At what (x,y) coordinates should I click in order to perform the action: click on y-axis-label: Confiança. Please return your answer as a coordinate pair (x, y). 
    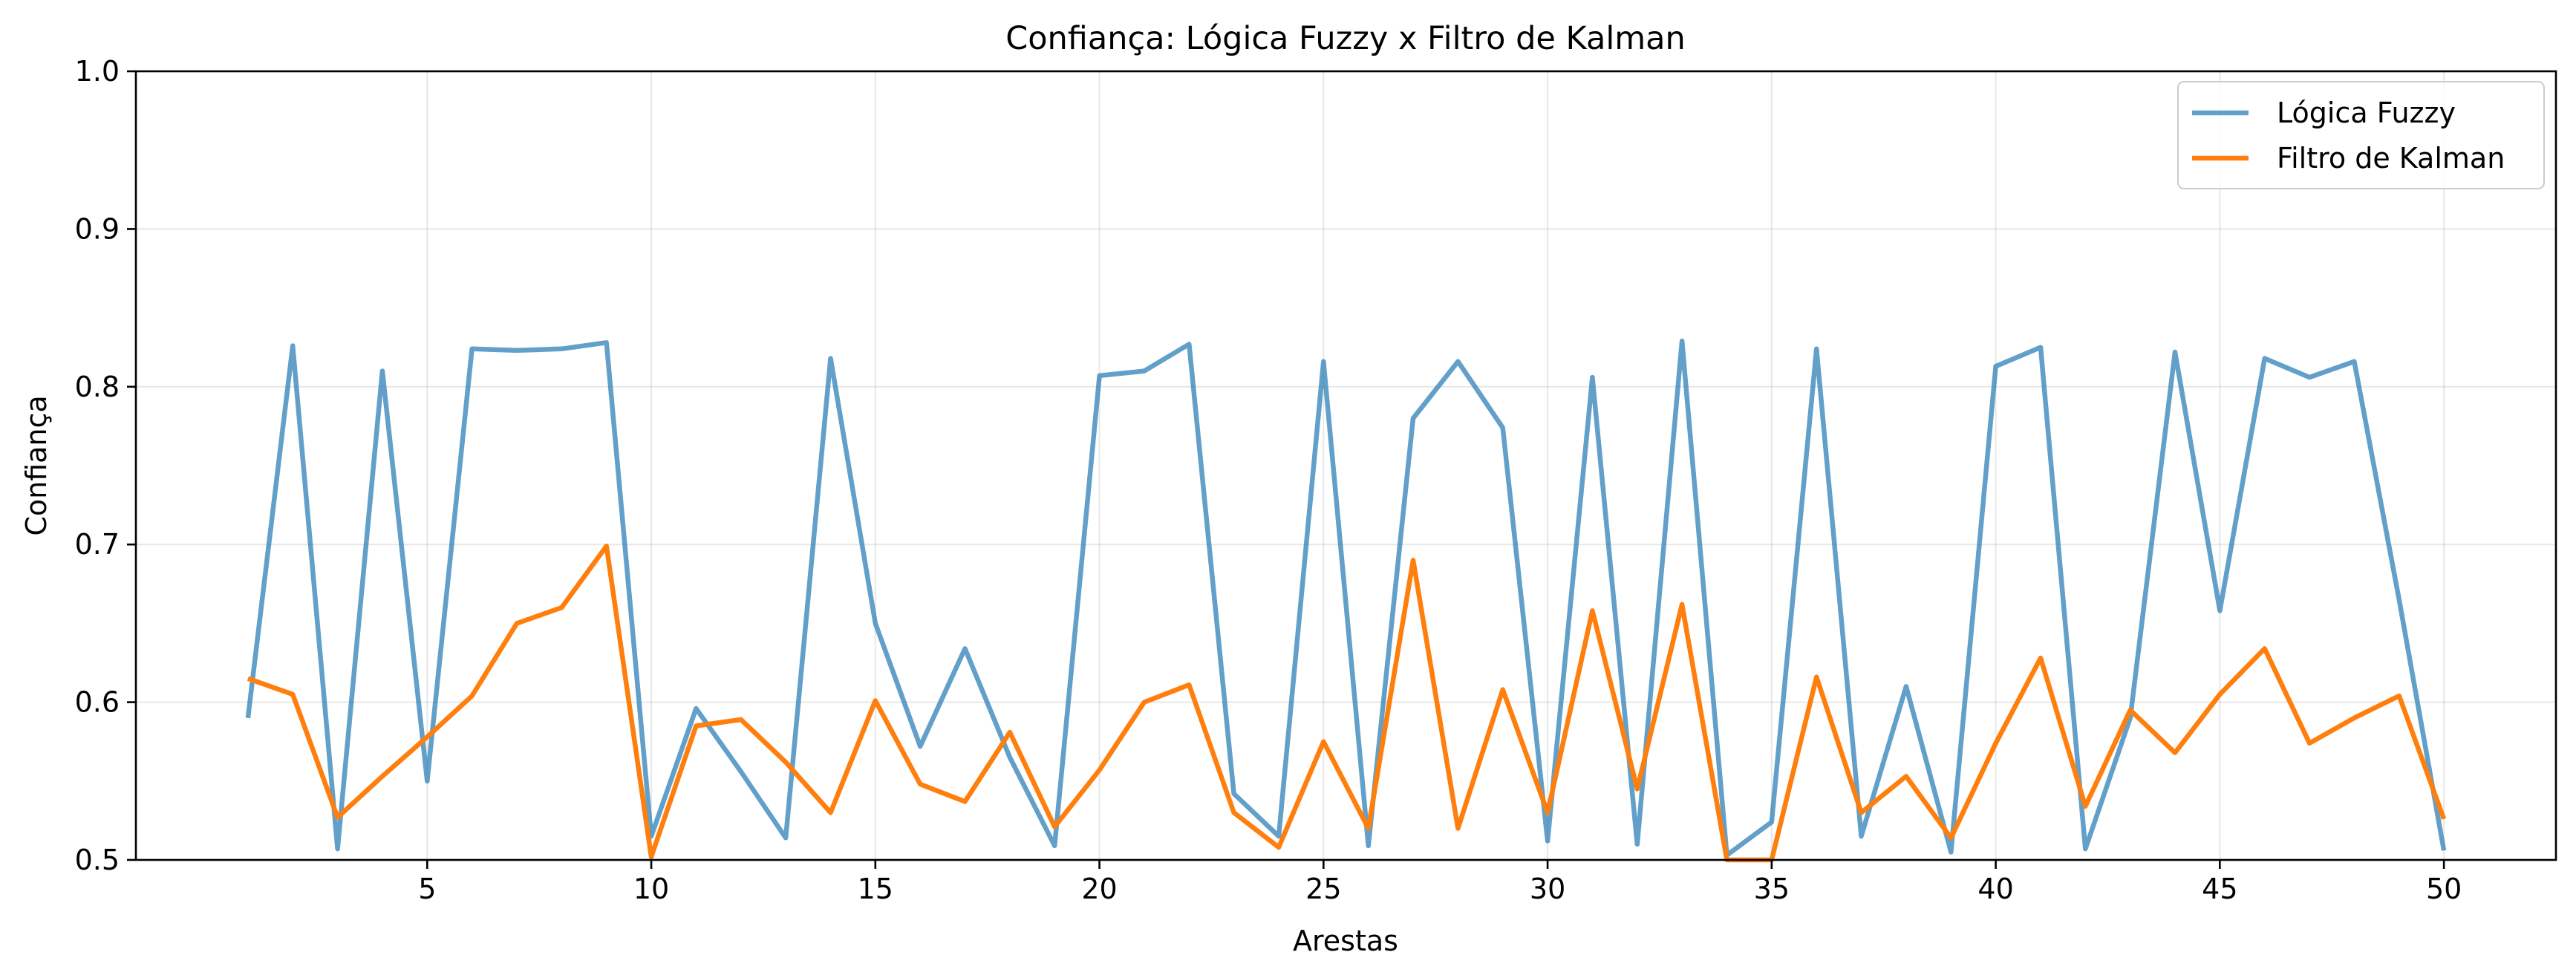
    Looking at the image, I should click on (36, 465).